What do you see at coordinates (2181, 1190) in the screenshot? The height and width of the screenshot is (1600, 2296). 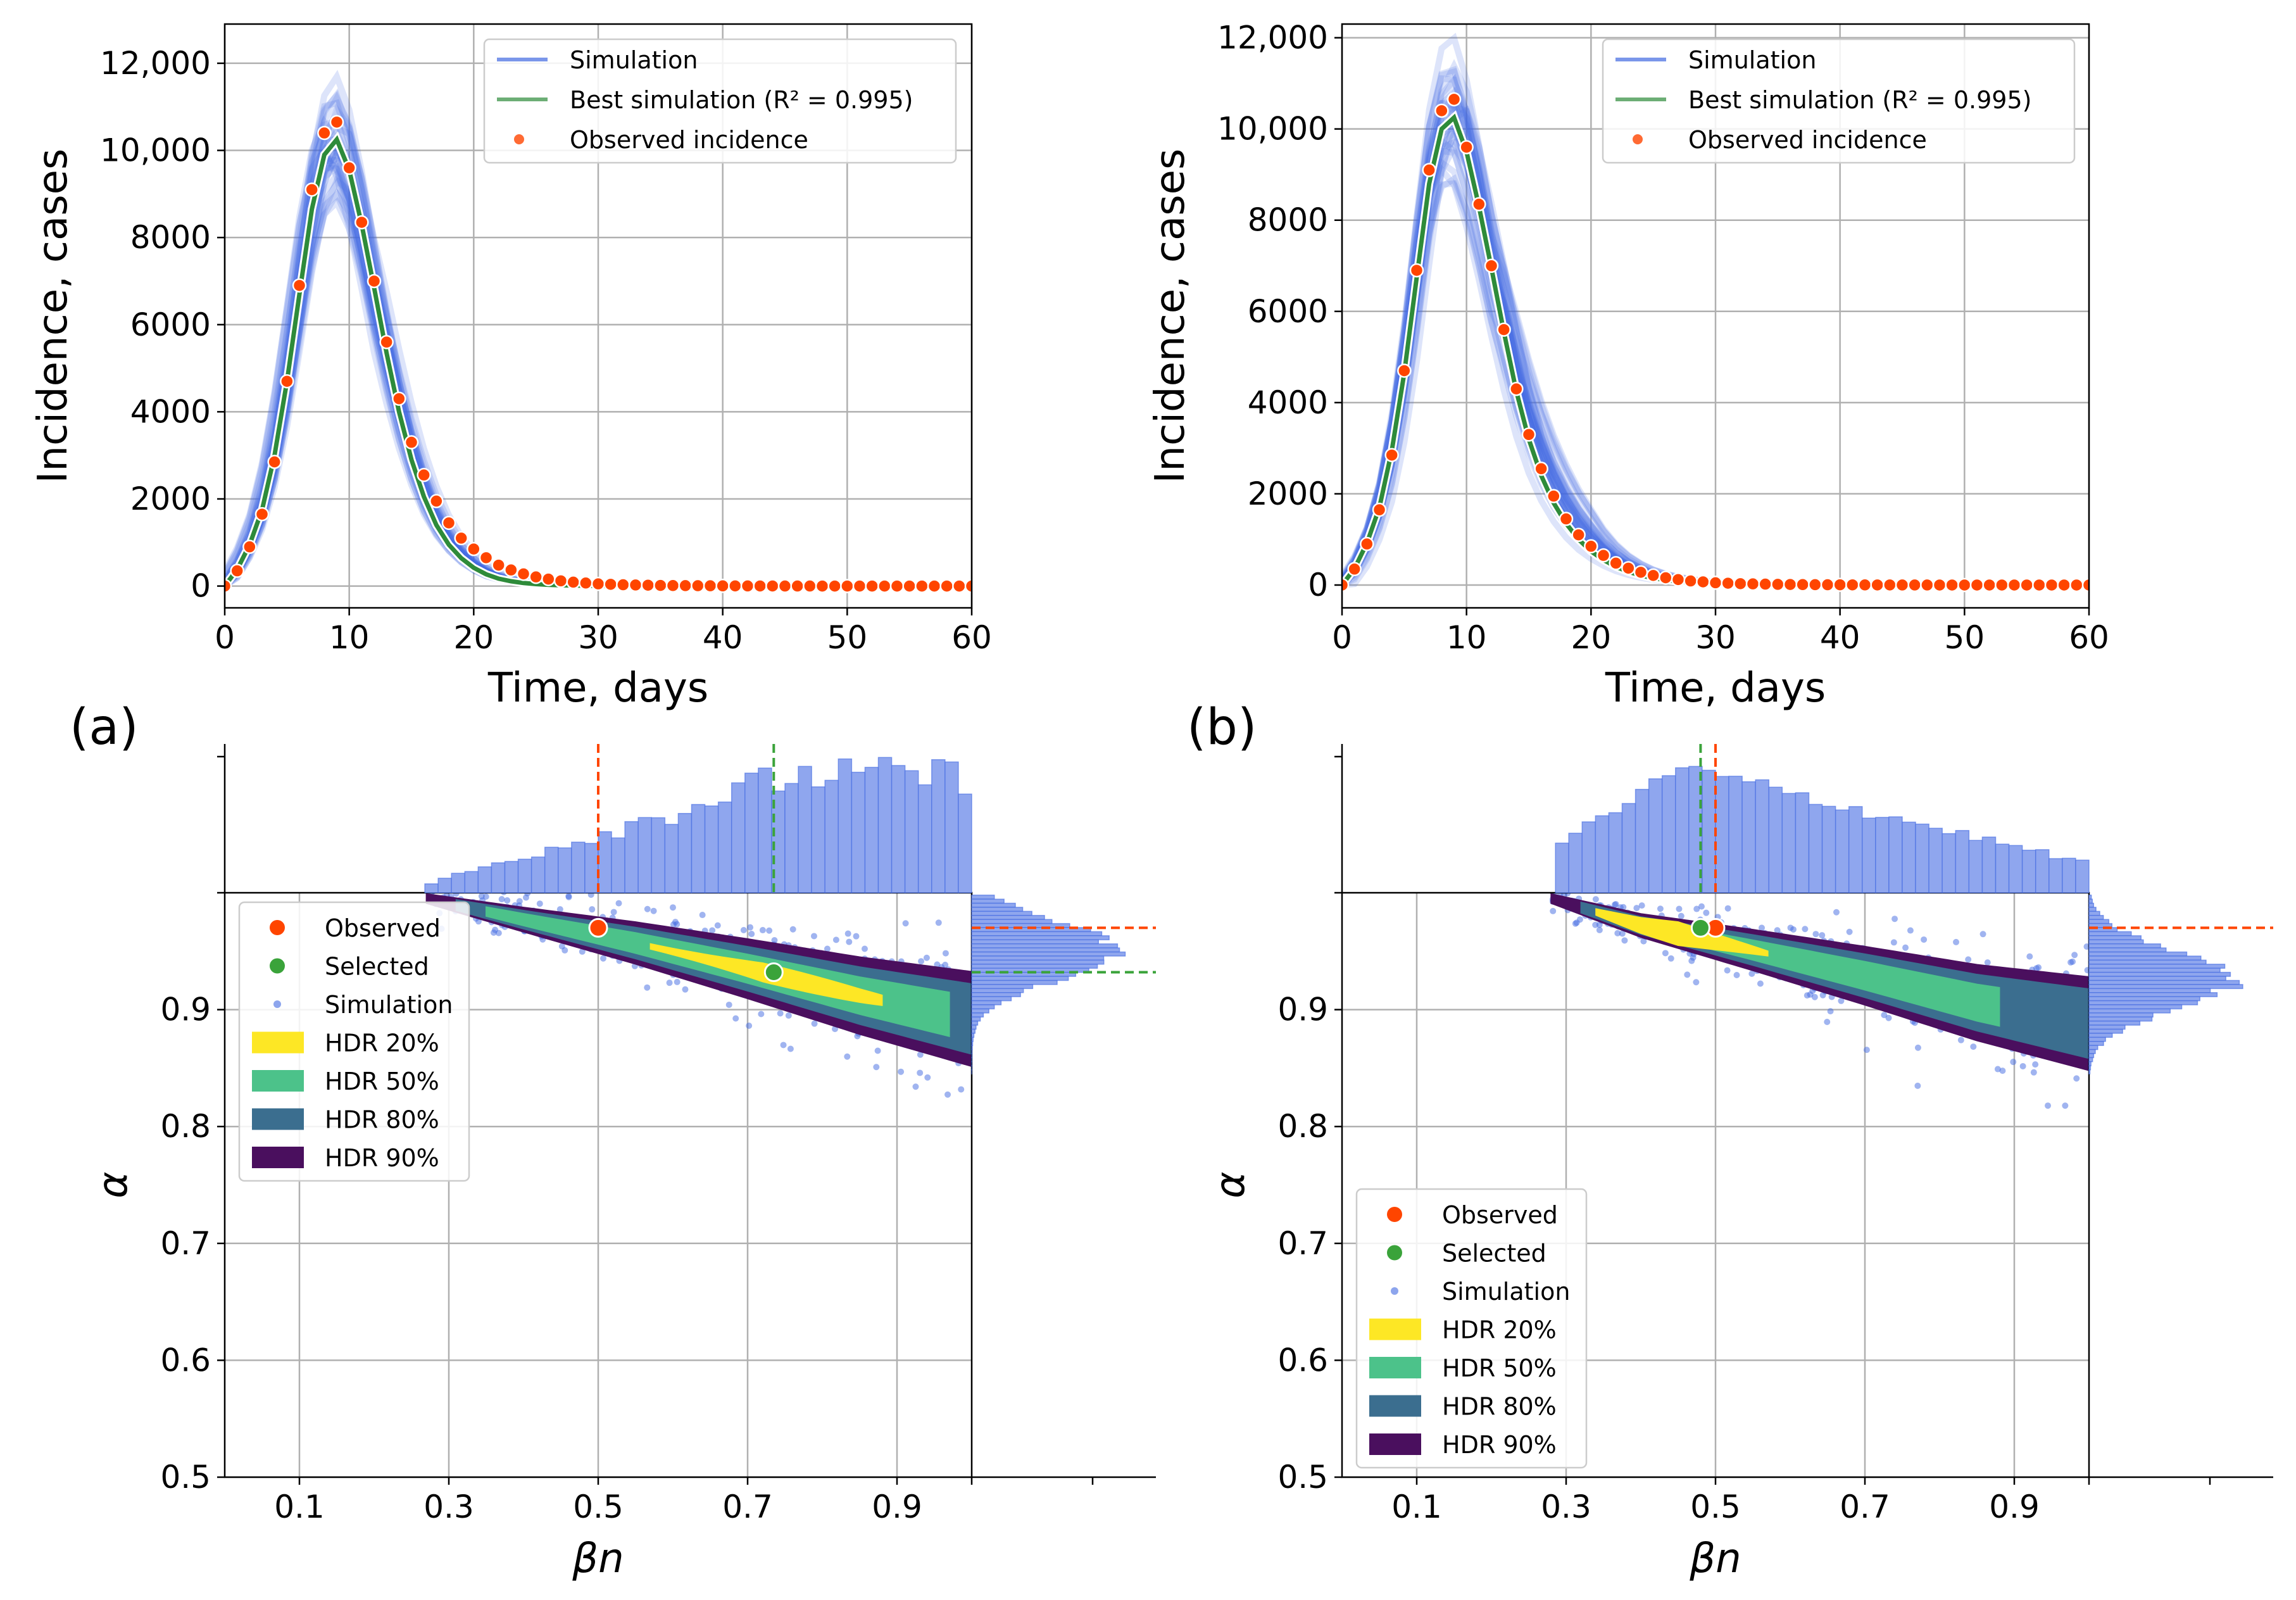 I see `alpha-marginal-histogram` at bounding box center [2181, 1190].